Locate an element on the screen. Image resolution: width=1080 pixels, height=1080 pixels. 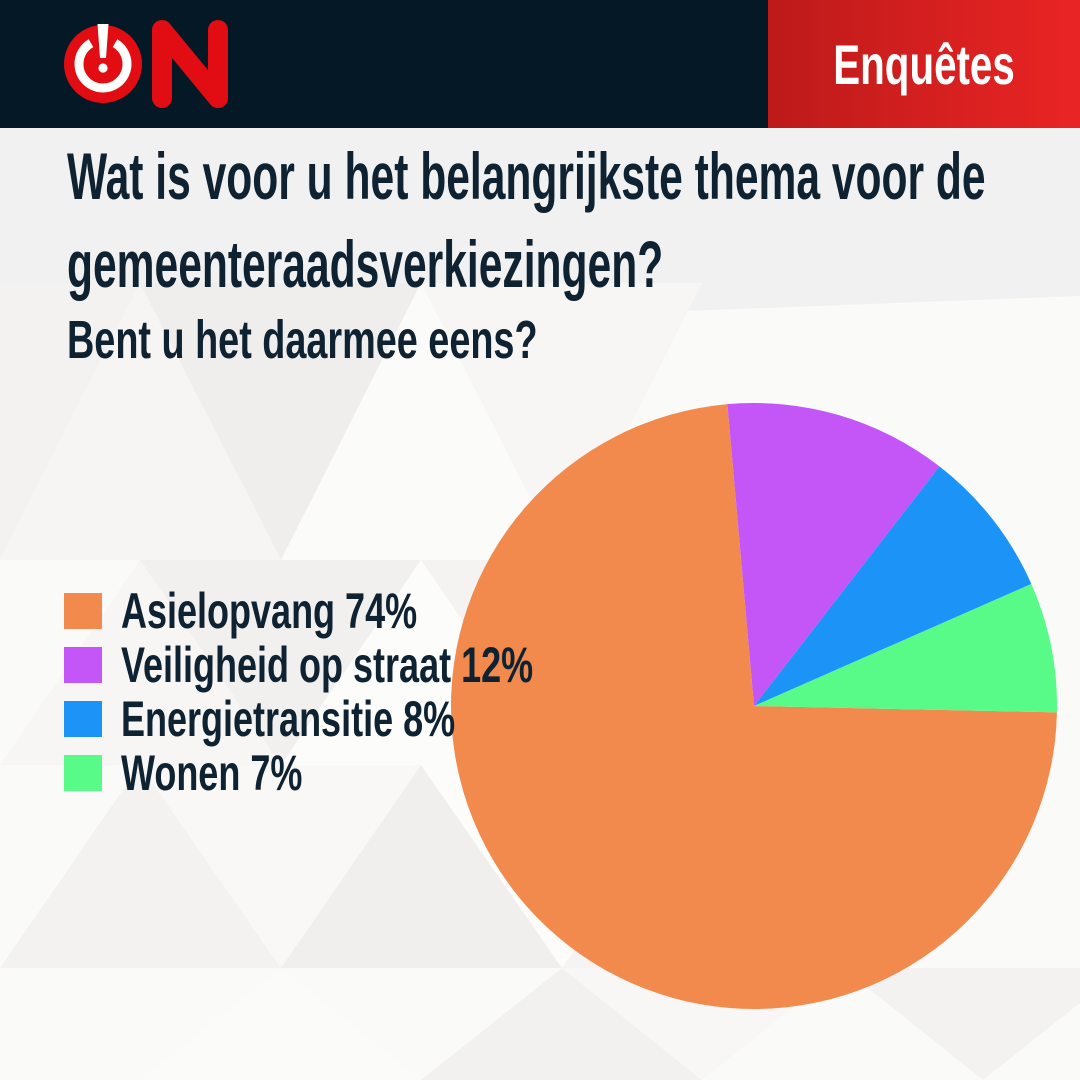
exclamation-icon is located at coordinates (103, 41).